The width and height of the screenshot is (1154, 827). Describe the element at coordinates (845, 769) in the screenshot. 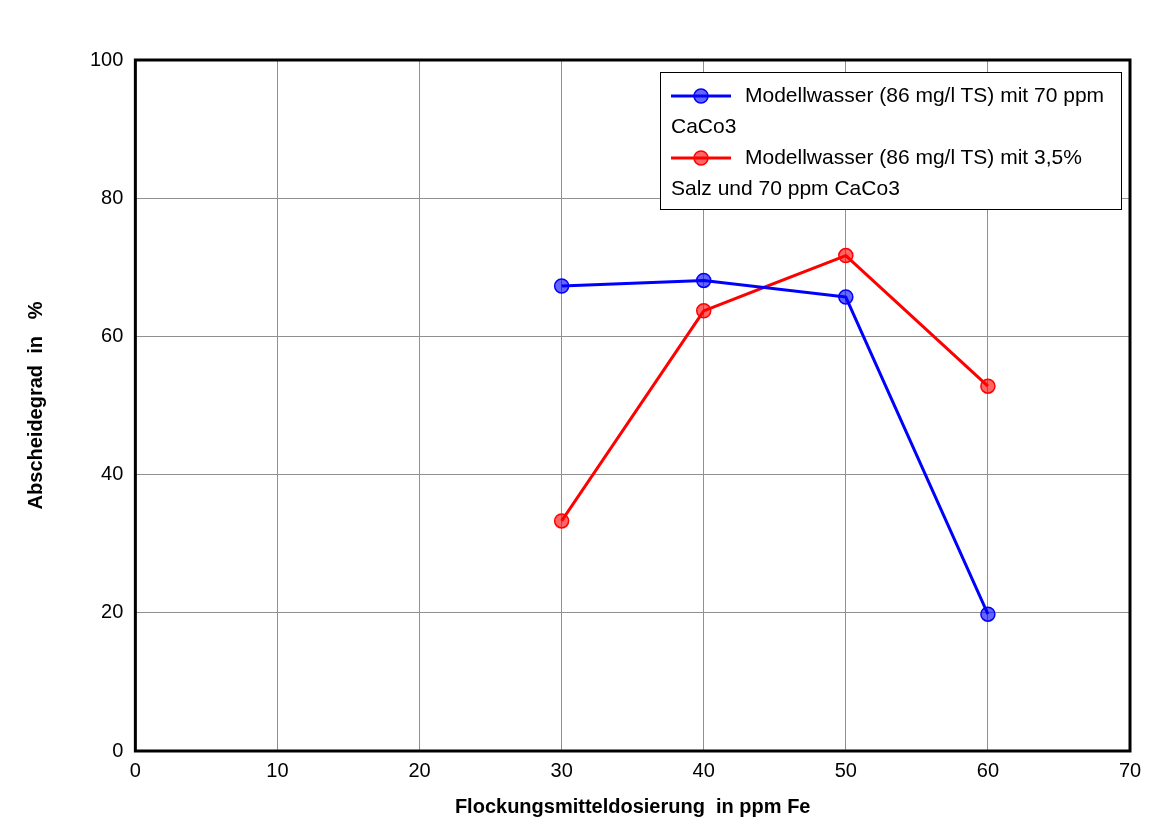

I see `x-tick-label: 50` at that location.